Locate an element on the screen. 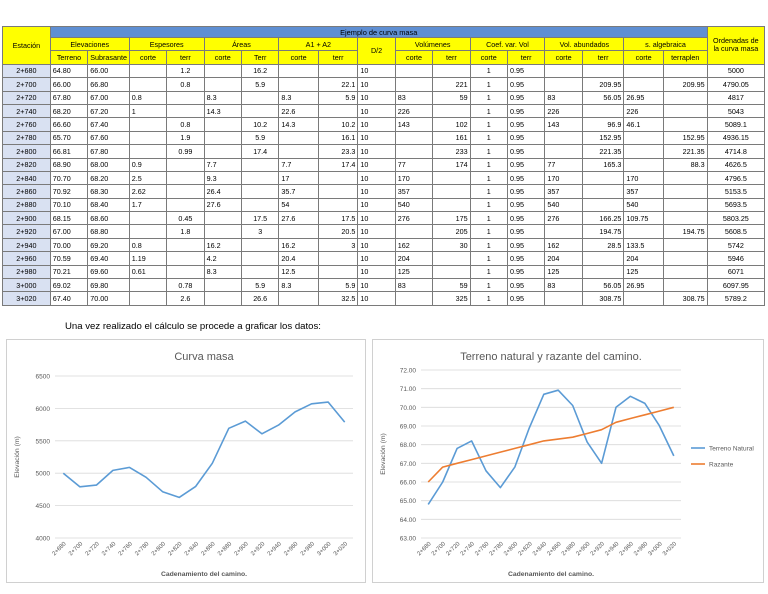  x-axis-label: Cadenamiento del camino. is located at coordinates (551, 574).